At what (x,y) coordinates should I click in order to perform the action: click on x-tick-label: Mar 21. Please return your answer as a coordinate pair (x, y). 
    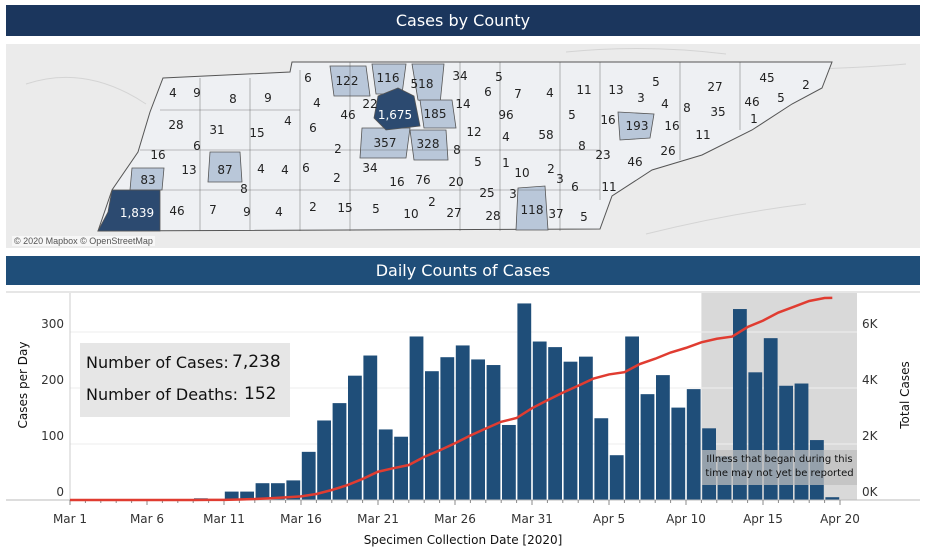
    Looking at the image, I should click on (378, 519).